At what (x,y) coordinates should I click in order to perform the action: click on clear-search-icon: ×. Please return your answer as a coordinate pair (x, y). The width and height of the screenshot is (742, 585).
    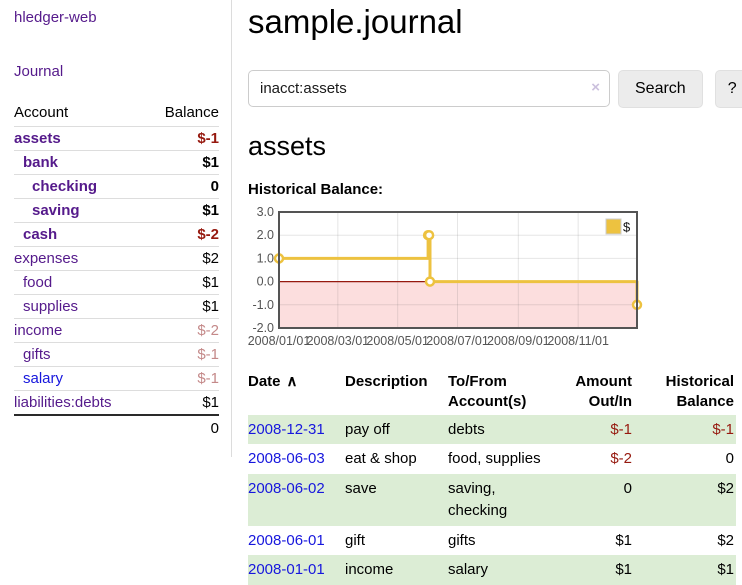
    Looking at the image, I should click on (595, 87).